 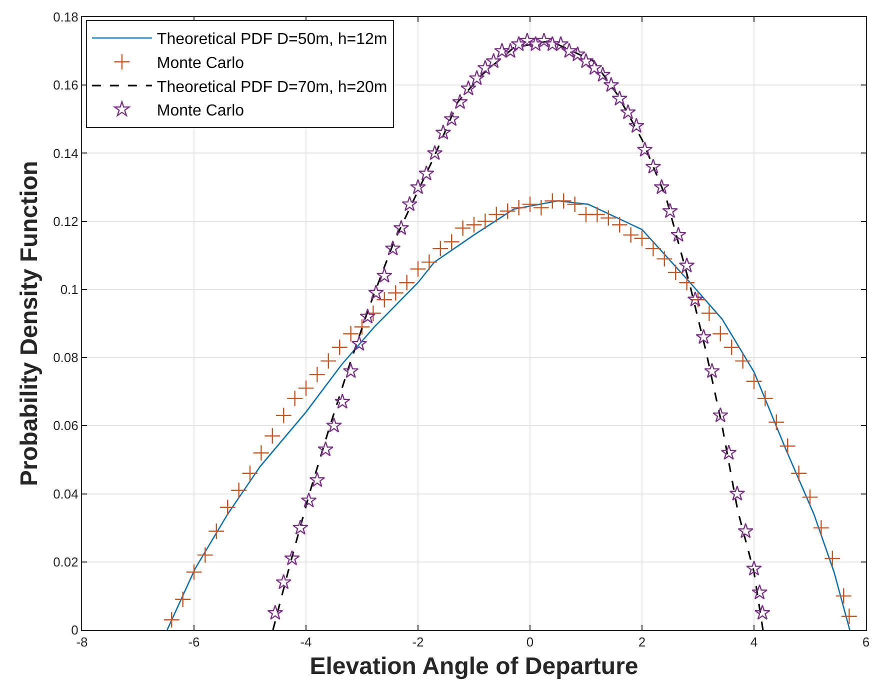 I want to click on y-tick-label: 0.1, so click(x=69, y=289).